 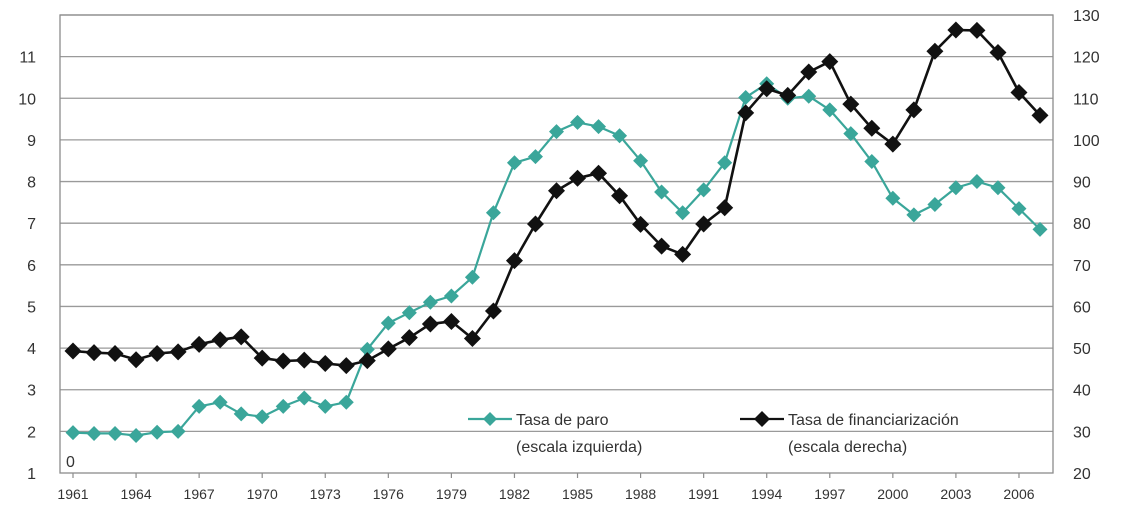 I want to click on right-tick-label: 60, so click(x=1082, y=307).